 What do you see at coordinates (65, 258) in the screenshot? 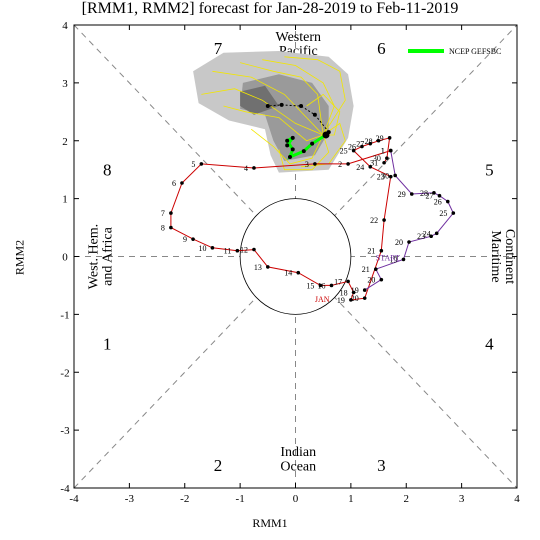
I see `y-tick-label: 0` at bounding box center [65, 258].